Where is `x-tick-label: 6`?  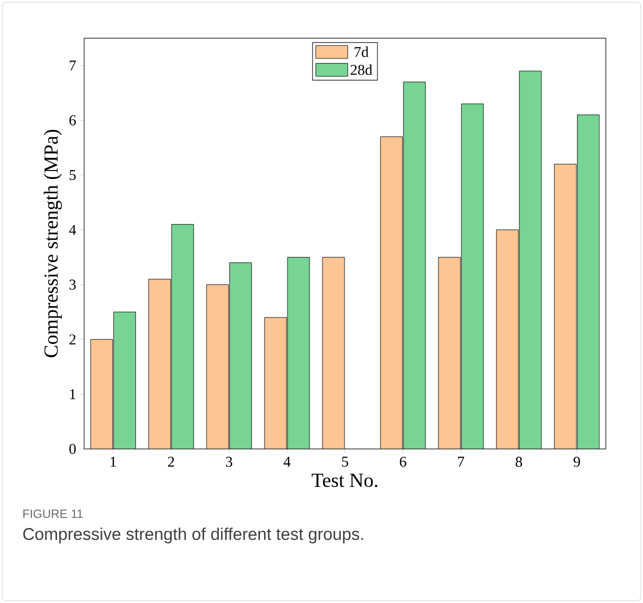
x-tick-label: 6 is located at coordinates (403, 461).